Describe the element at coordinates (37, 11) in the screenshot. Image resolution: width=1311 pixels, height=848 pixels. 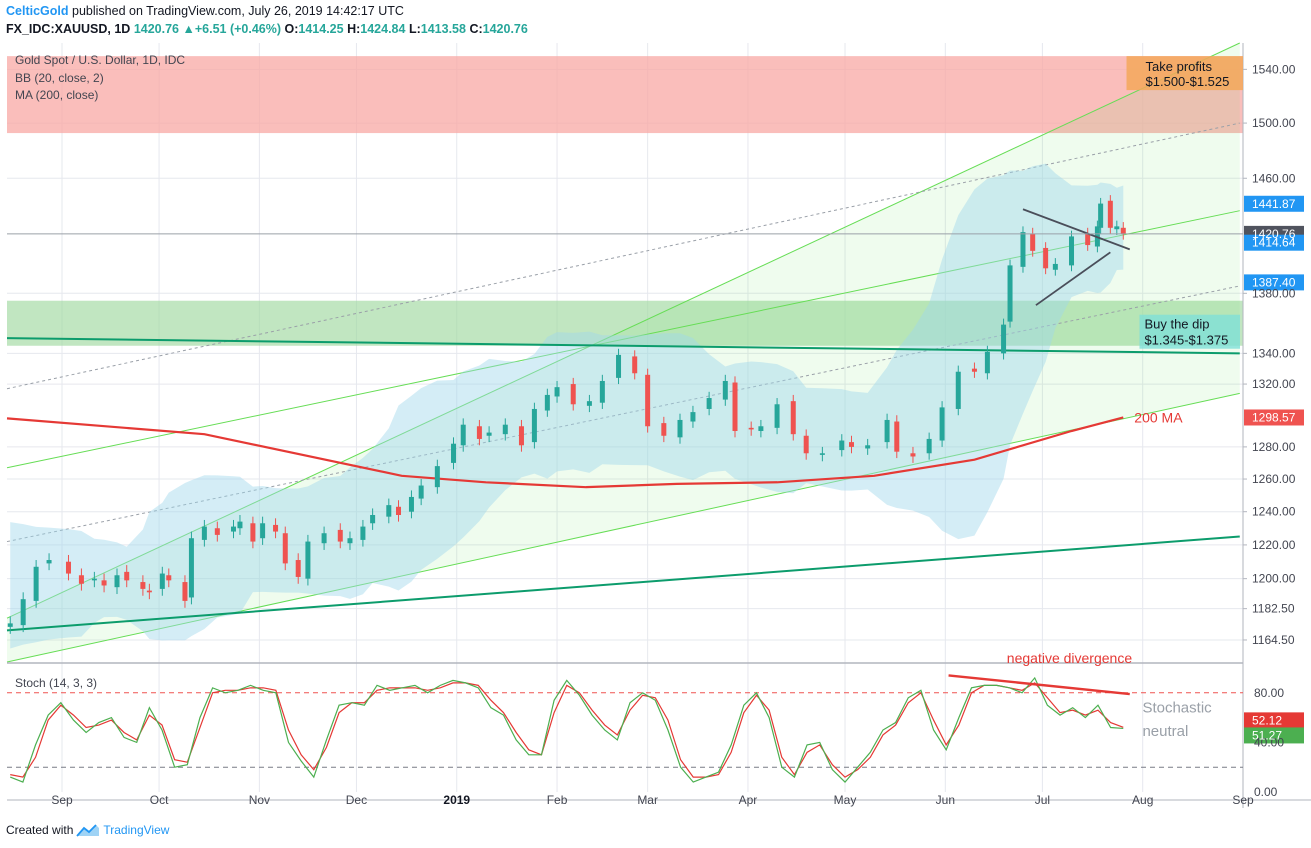
I see `author-link: CelticGold` at that location.